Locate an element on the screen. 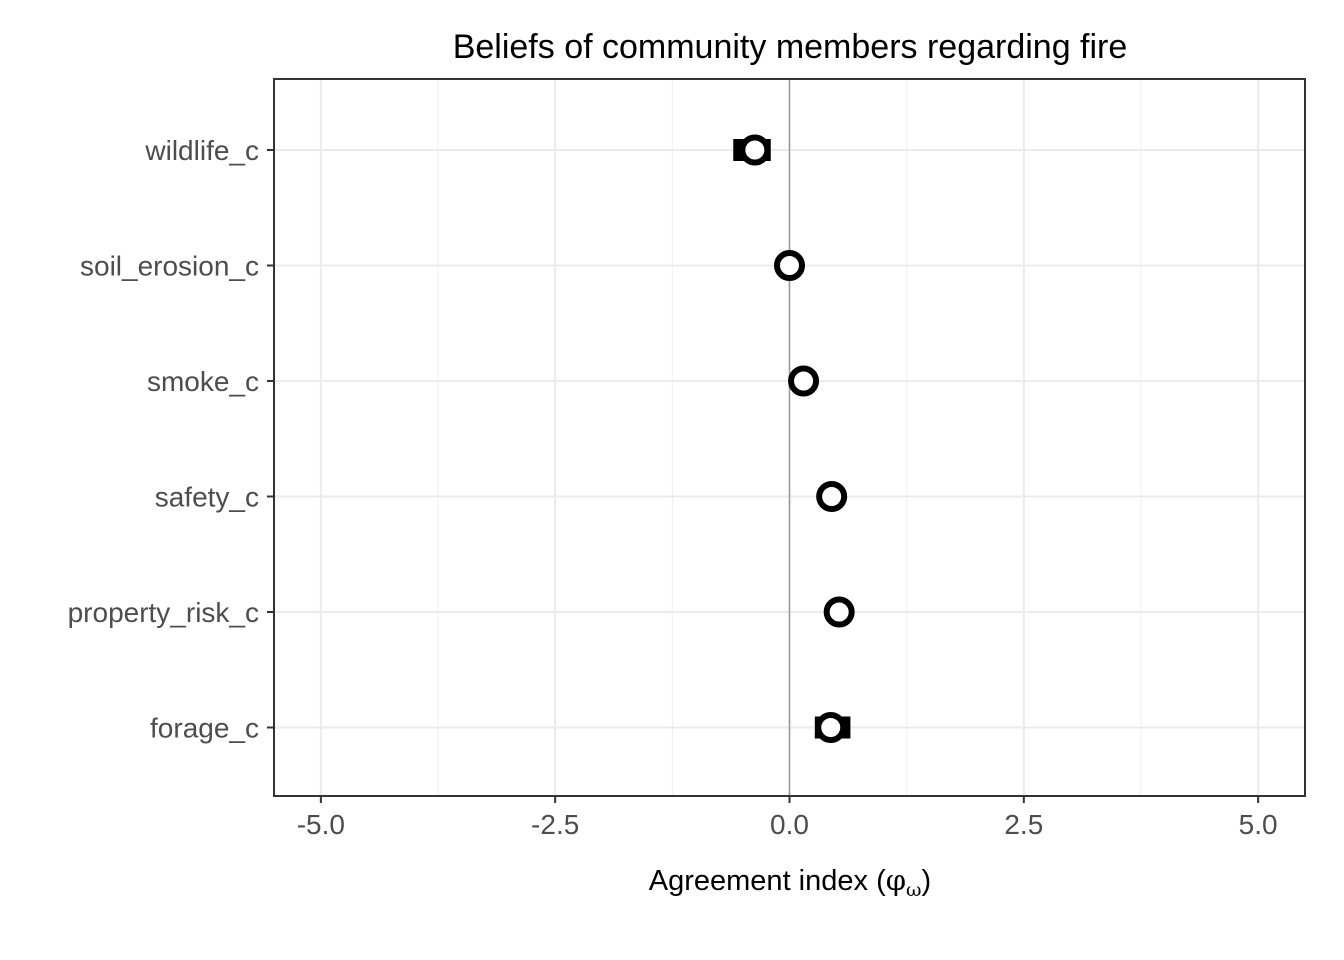 This screenshot has width=1344, height=960. x-axis-label-main: Agreement index ( is located at coordinates (767, 881).